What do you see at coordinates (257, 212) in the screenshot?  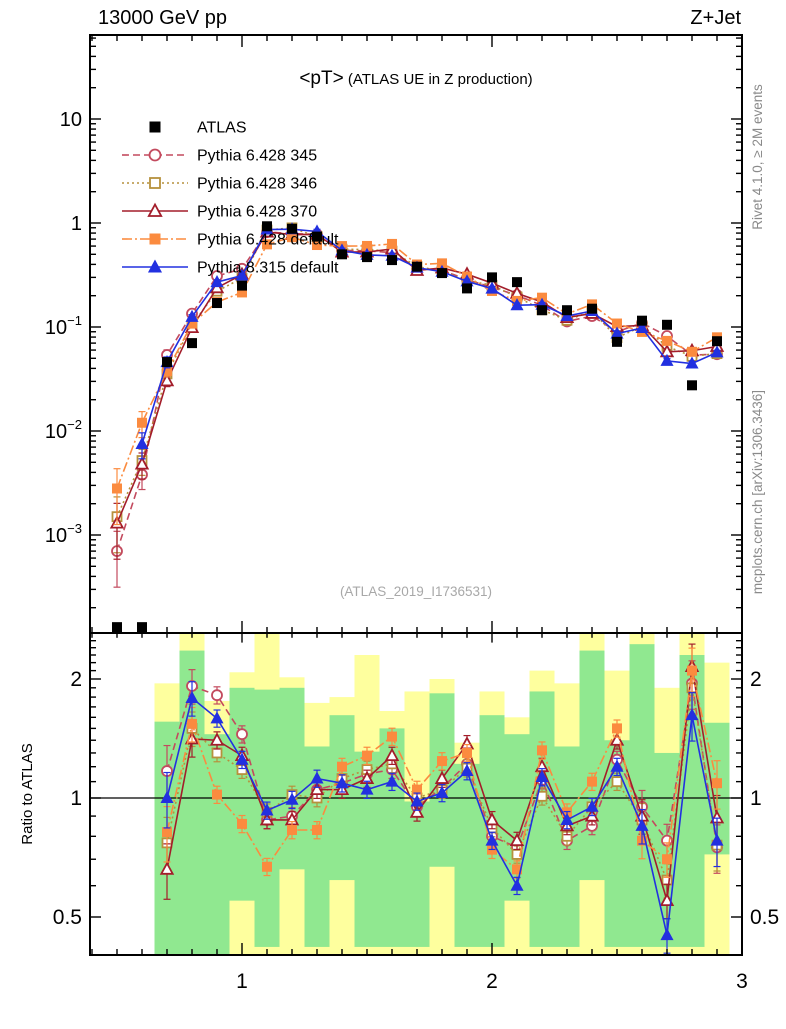 I see `legend-label: Pythia 6.428 370` at bounding box center [257, 212].